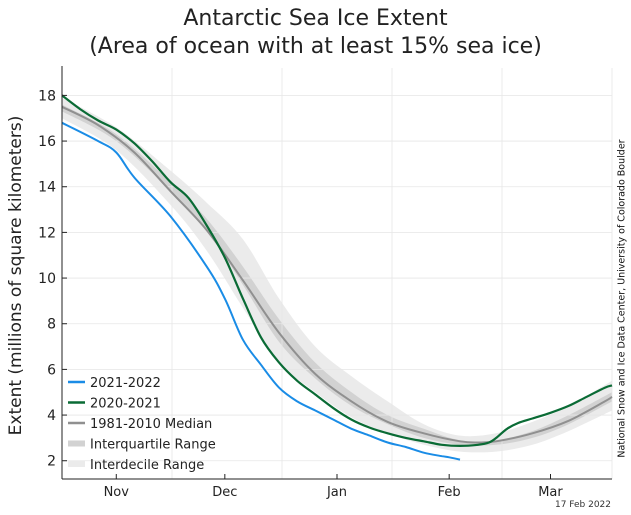  I want to click on y-axis-label: Extent (millions of square kilometers), so click(16, 276).